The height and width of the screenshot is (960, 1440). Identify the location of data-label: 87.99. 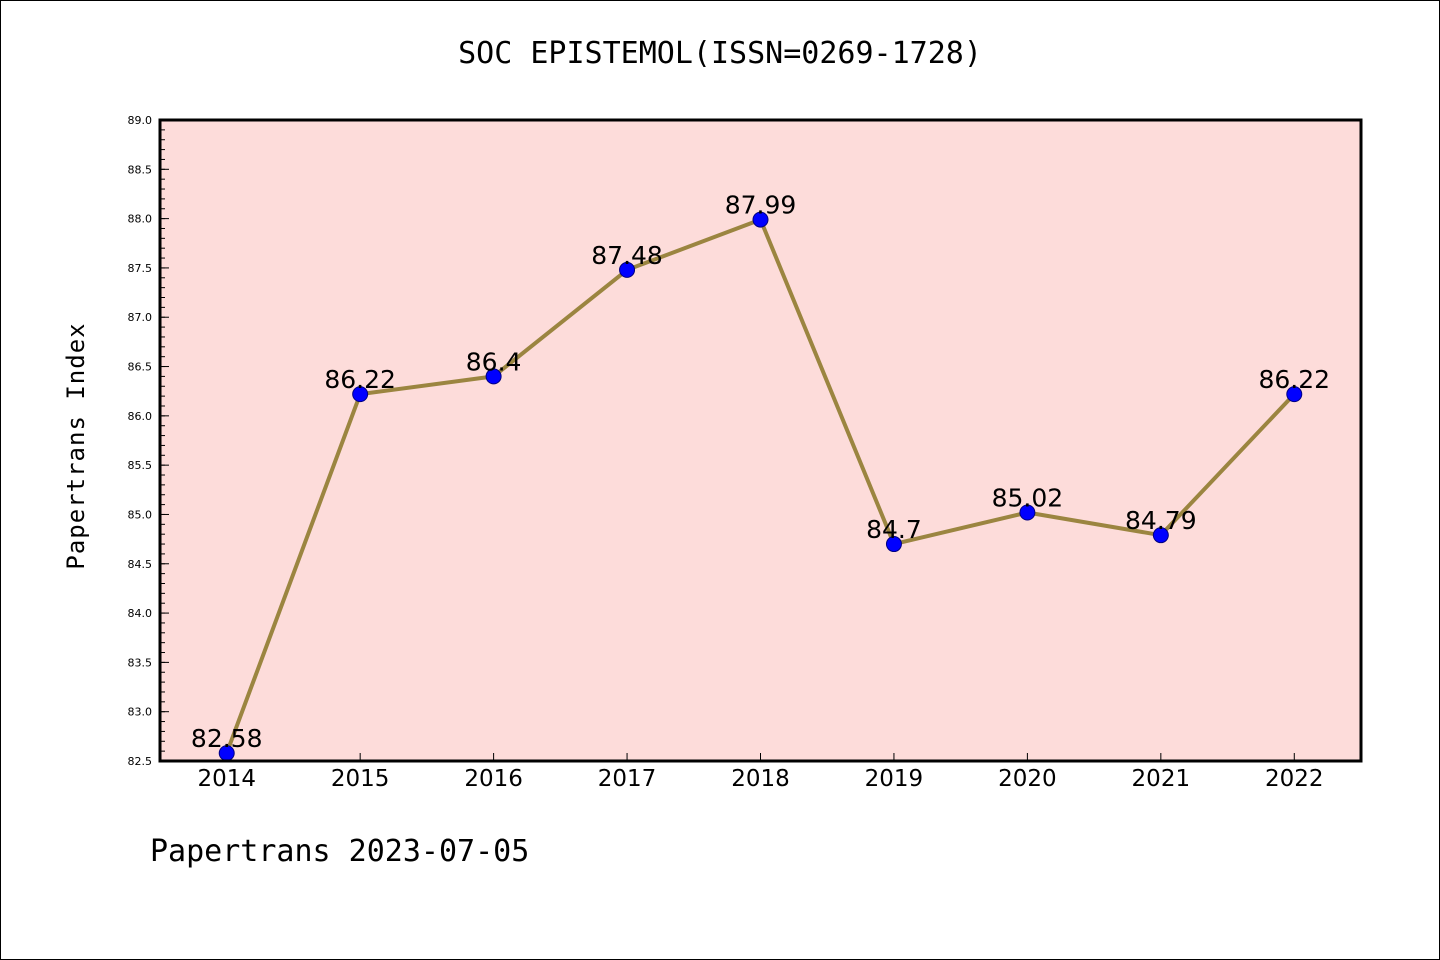
(761, 205).